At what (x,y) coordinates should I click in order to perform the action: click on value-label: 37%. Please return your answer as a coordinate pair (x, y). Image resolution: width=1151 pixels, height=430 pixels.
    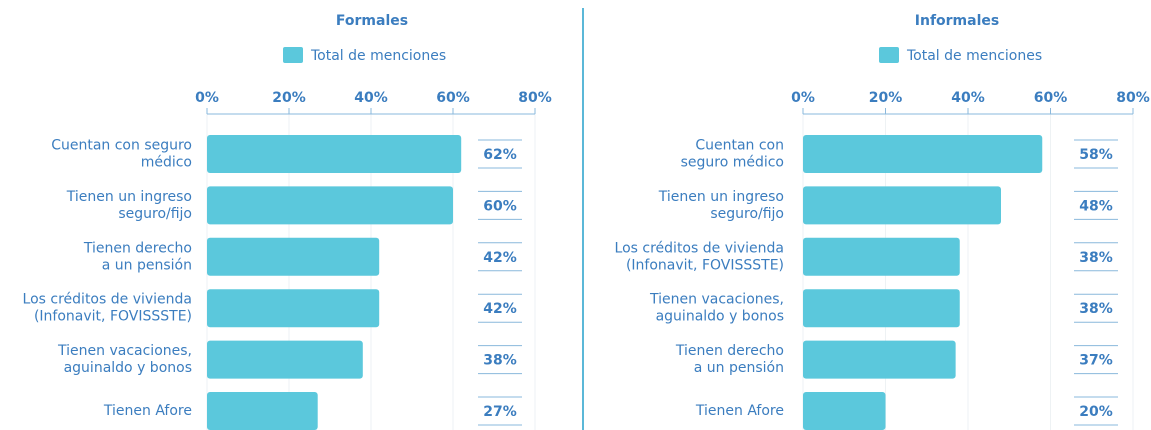
    Looking at the image, I should click on (1096, 361).